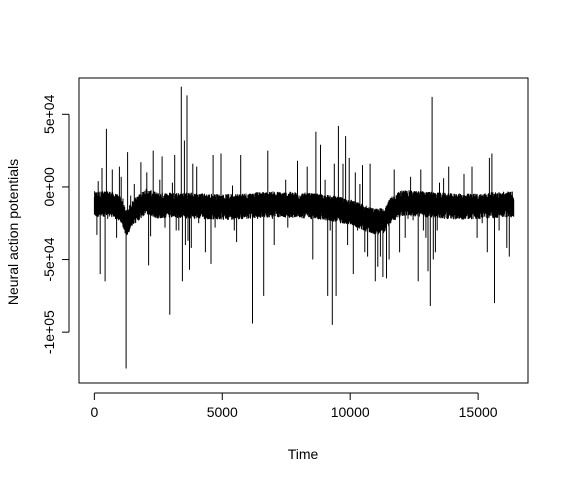 This screenshot has width=568, height=489. Describe the element at coordinates (49, 187) in the screenshot. I see `y-tick-label: 0e+00` at that location.